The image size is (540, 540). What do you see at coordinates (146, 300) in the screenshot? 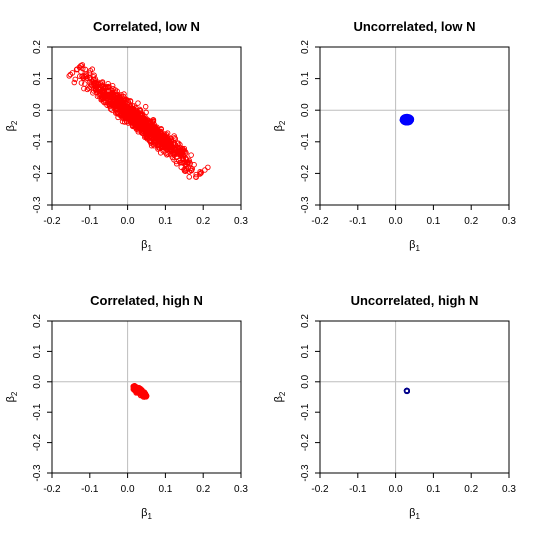
I see `panel-title: Correlated, high N` at bounding box center [146, 300].